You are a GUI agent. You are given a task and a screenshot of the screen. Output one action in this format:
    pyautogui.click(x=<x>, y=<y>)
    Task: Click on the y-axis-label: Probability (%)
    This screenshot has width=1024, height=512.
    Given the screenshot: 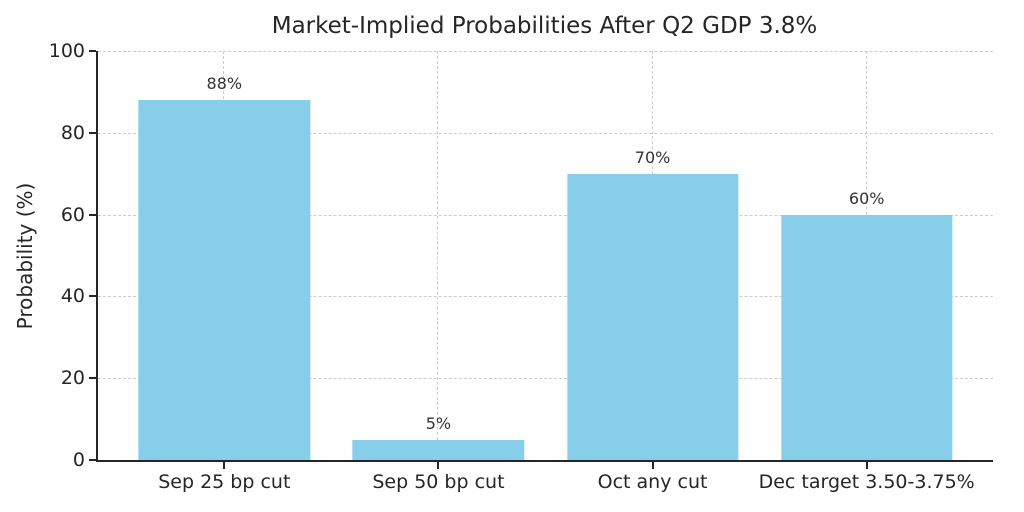 What is the action you would take?
    pyautogui.click(x=25, y=256)
    